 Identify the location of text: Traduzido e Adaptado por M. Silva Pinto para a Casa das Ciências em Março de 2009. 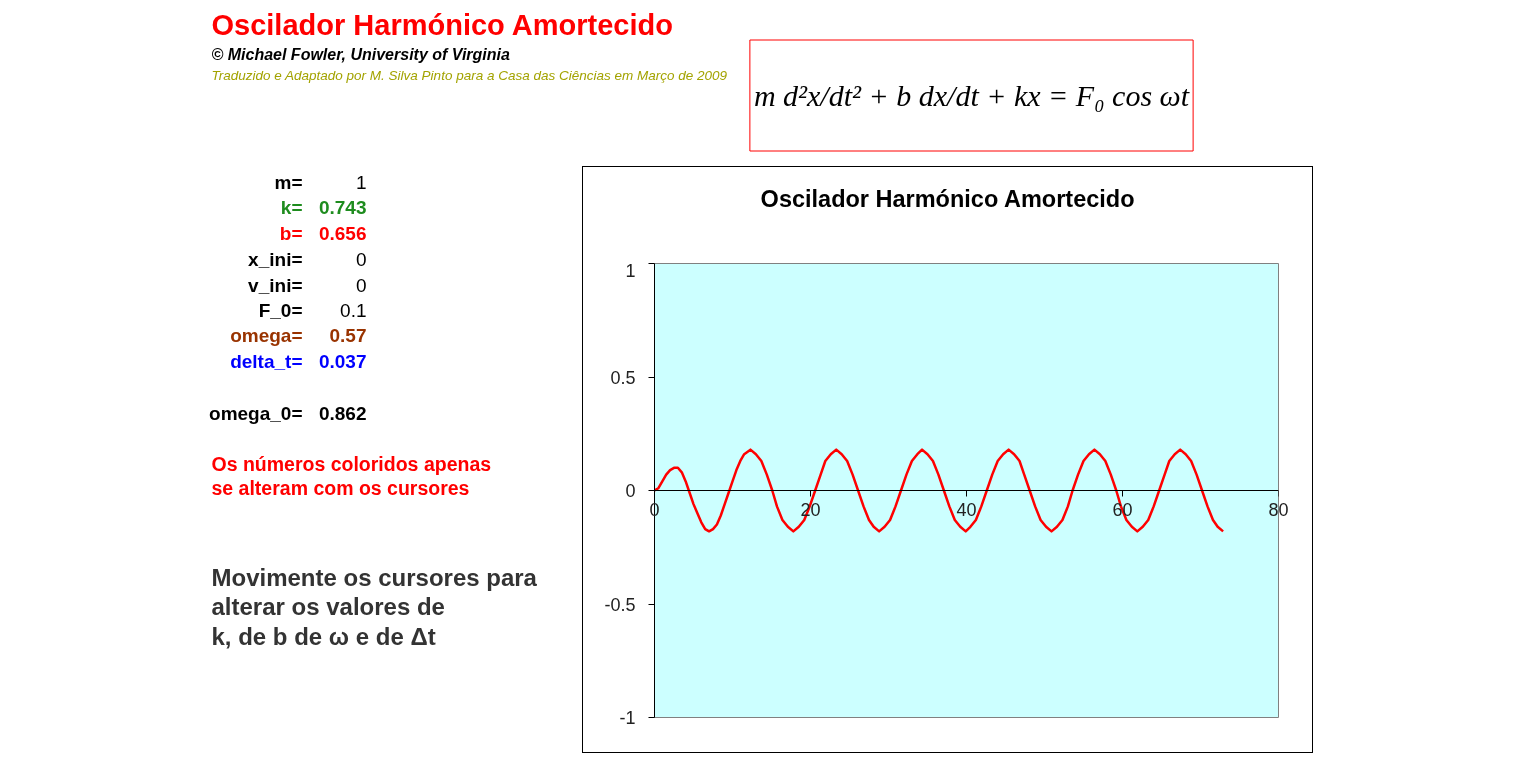
(469, 75).